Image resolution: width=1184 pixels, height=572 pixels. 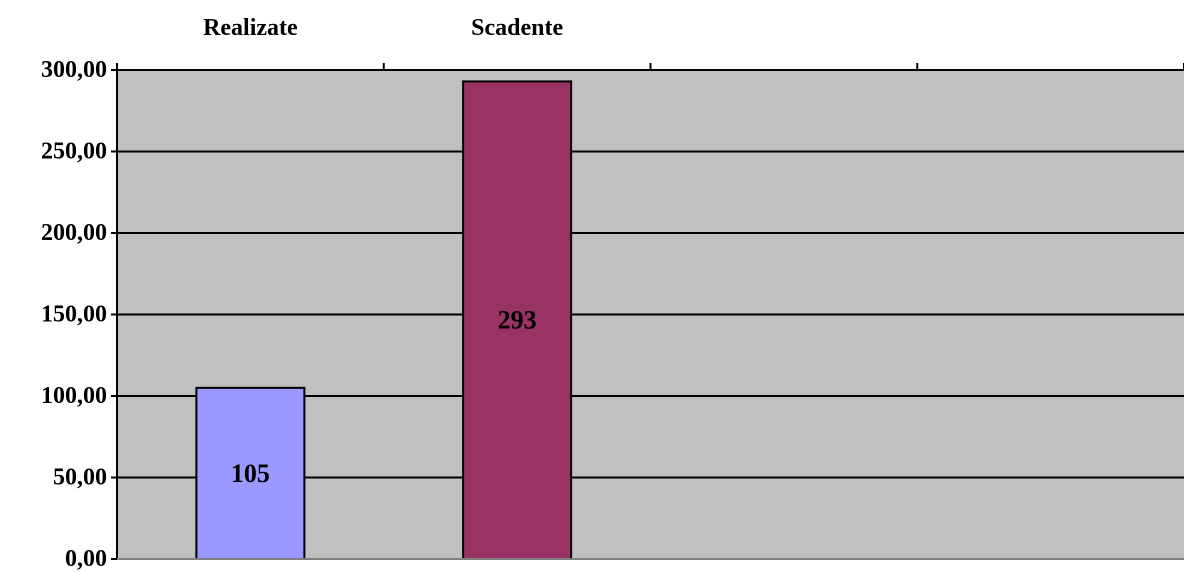 I want to click on y-tick-label-150: 150,00, so click(x=74, y=315).